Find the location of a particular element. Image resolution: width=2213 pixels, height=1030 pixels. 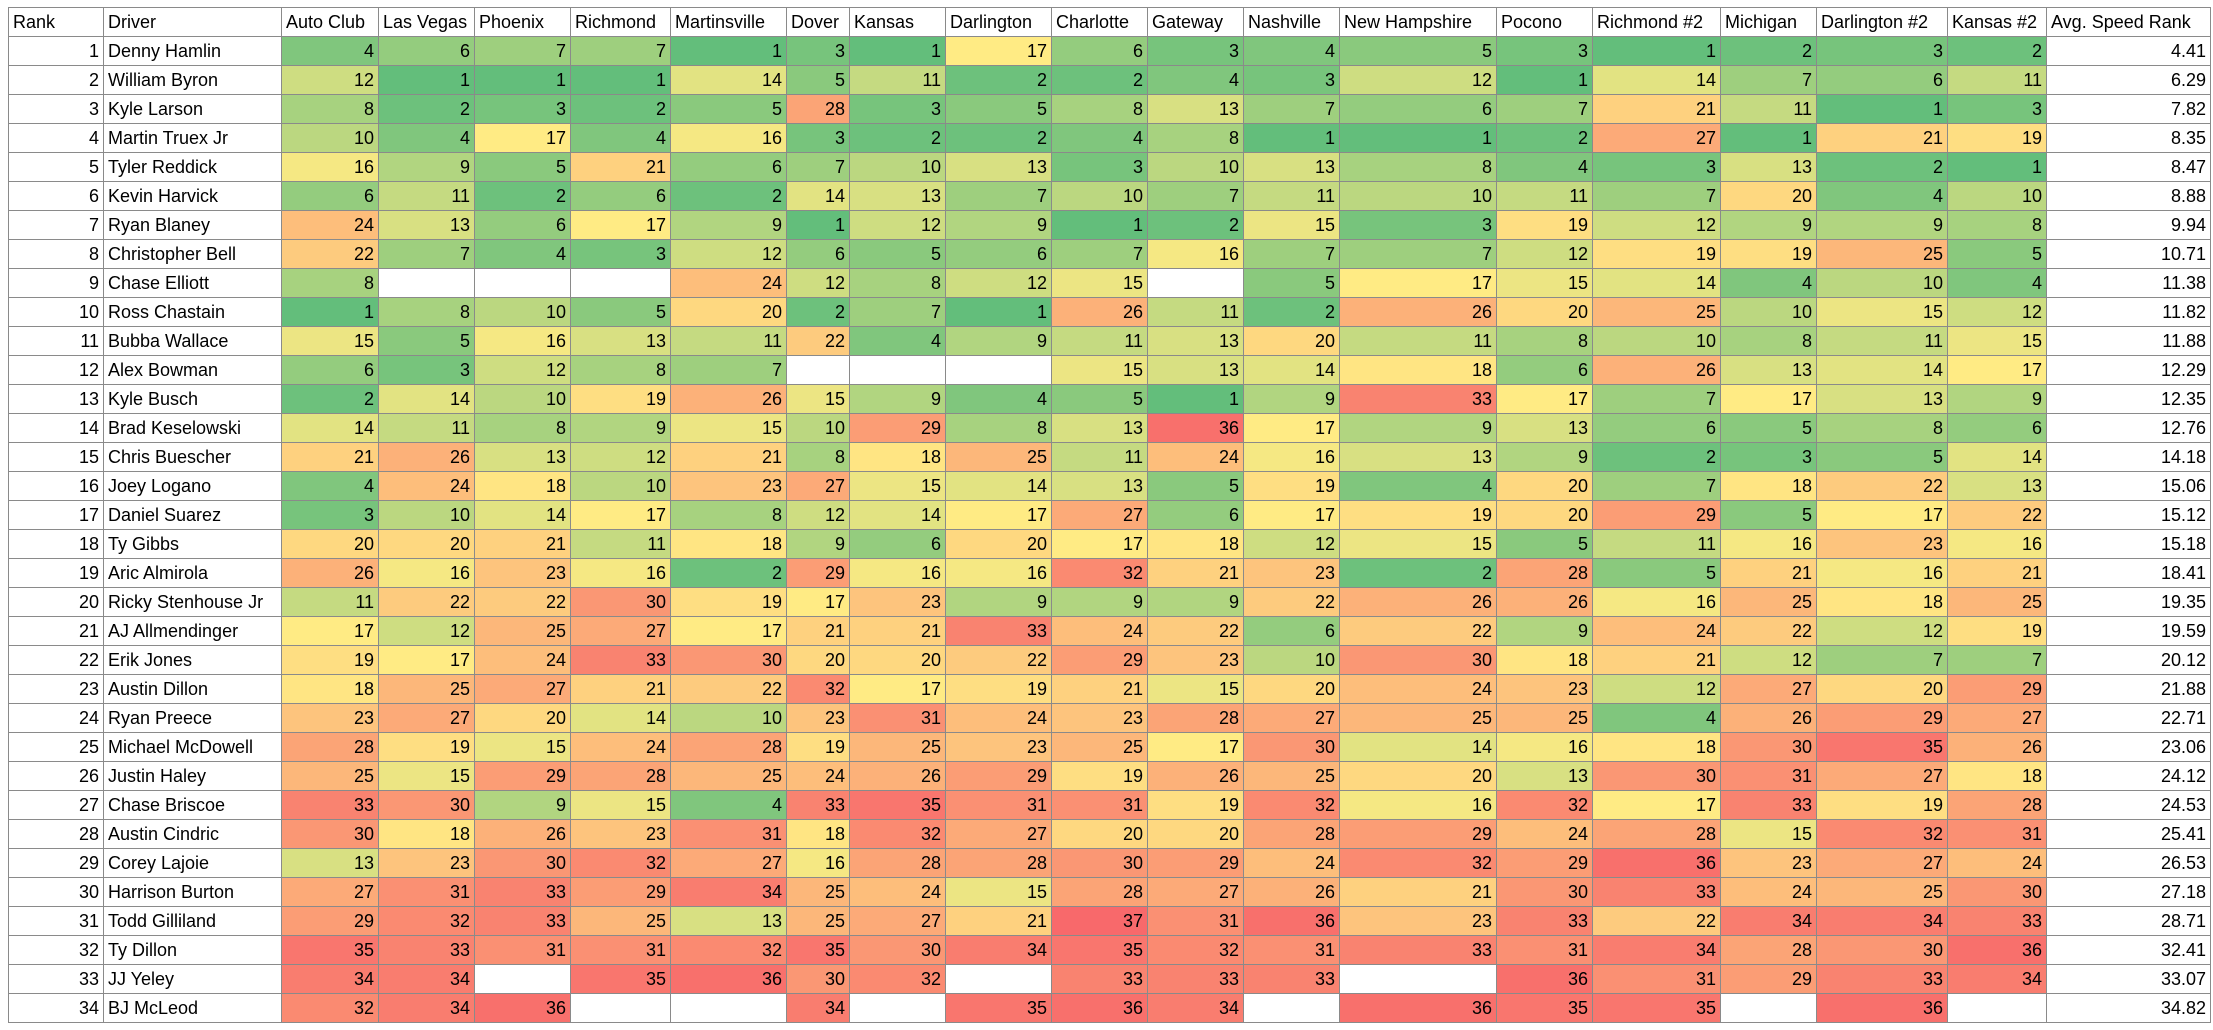

rank-cell: 34 is located at coordinates (56, 1008).